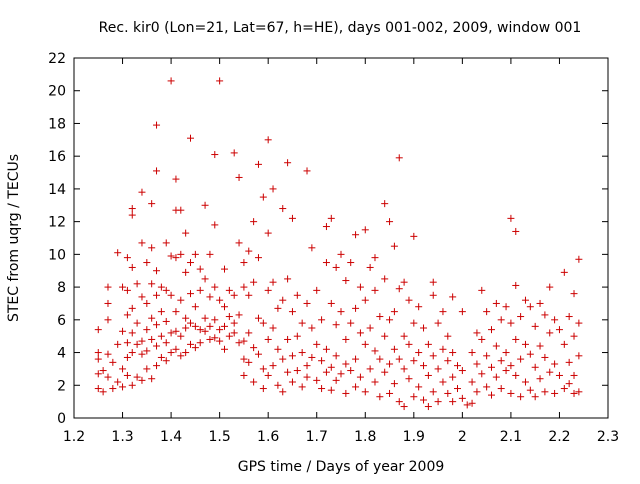  What do you see at coordinates (220, 437) in the screenshot?
I see `x-tick-label: 1.5` at bounding box center [220, 437].